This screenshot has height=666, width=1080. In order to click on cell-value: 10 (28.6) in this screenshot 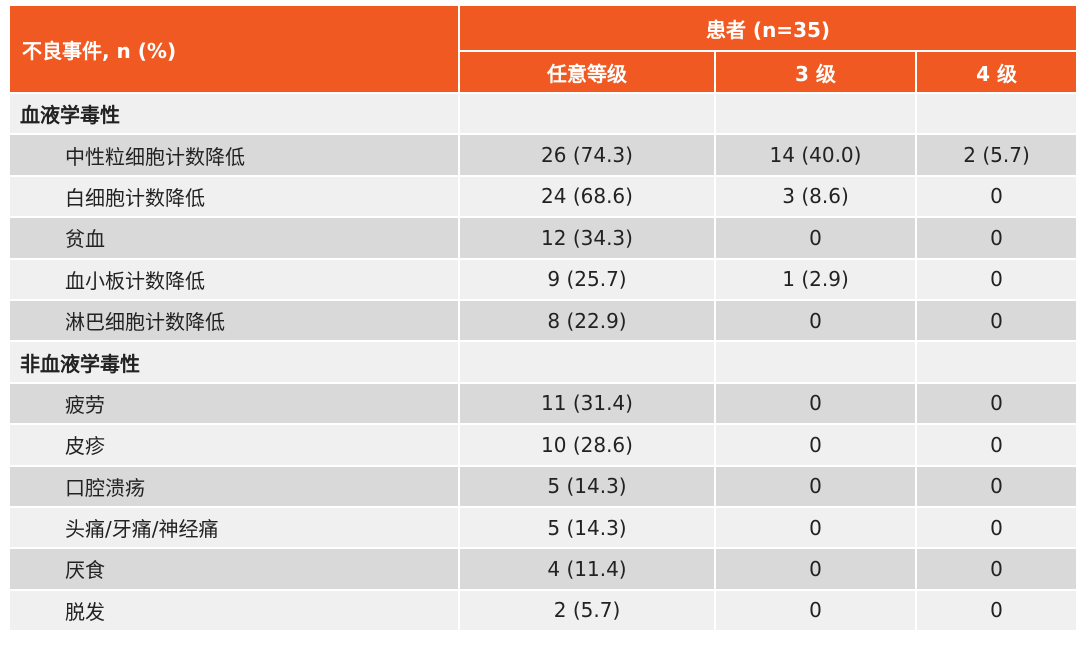, I will do `click(587, 445)`.